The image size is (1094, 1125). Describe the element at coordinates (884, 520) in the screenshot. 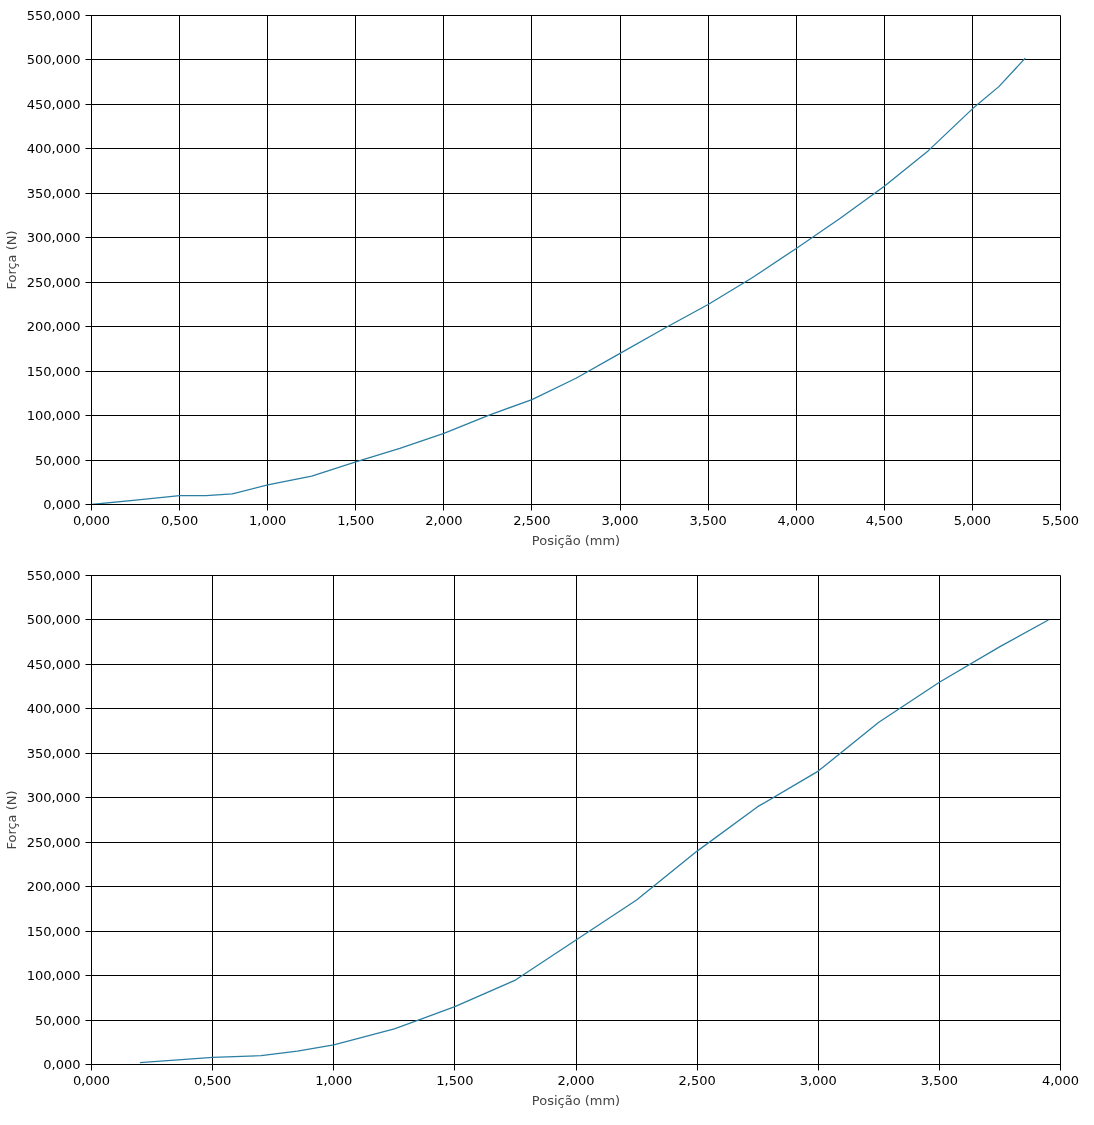

I see `x-tick-label: 4,500` at that location.